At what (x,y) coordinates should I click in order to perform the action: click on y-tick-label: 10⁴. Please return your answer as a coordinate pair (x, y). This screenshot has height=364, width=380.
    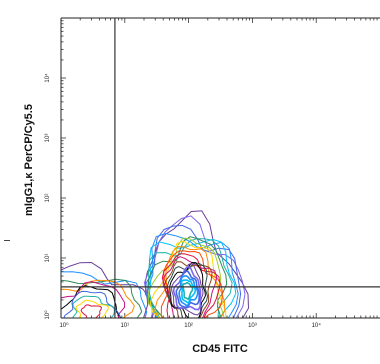
    Looking at the image, I should click on (47, 78).